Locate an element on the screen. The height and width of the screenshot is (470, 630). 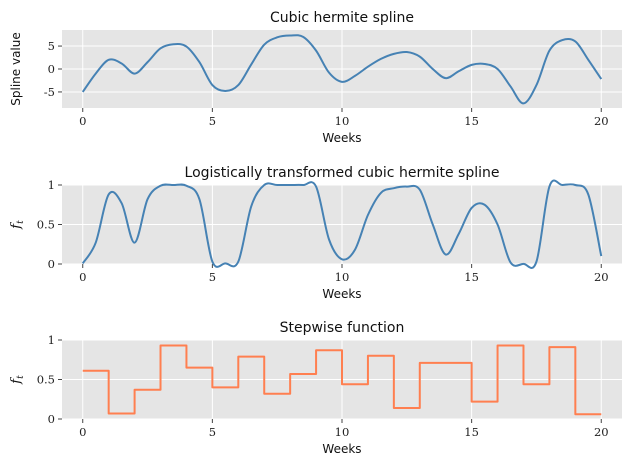
y-tick-label: -5 is located at coordinates (49, 92).